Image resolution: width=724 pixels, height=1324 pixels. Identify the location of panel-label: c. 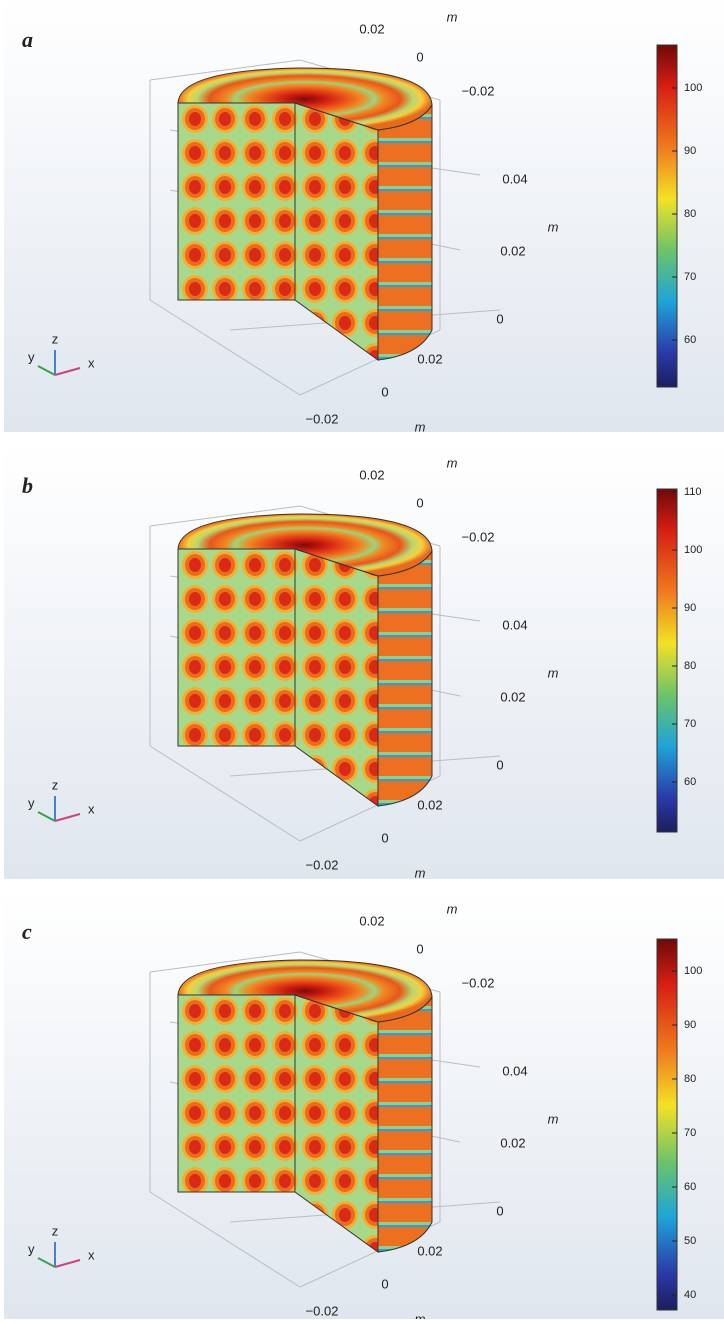
(27, 931).